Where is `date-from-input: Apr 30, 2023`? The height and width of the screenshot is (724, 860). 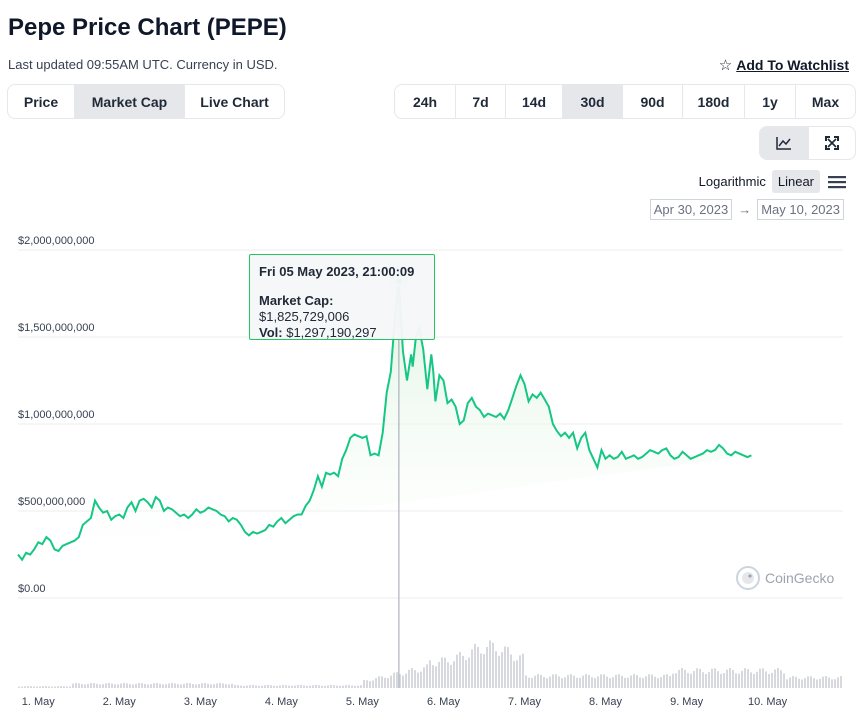 date-from-input: Apr 30, 2023 is located at coordinates (691, 209).